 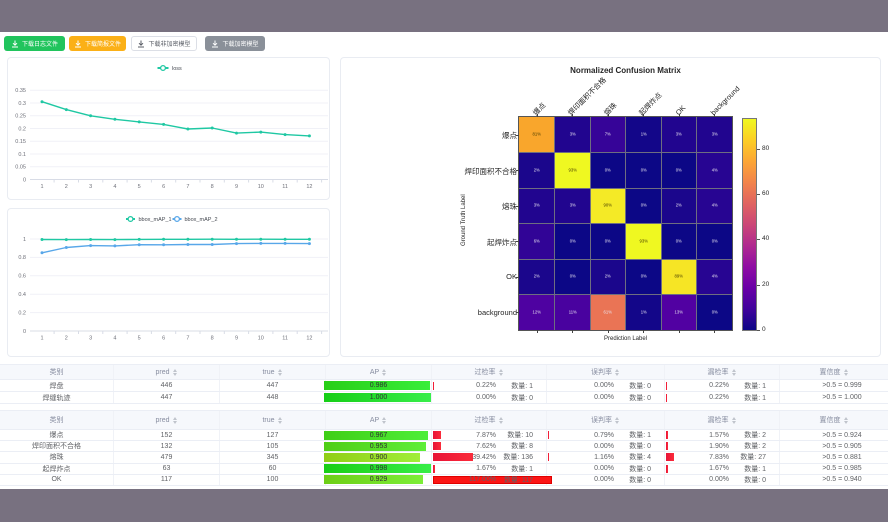 What do you see at coordinates (20, 168) in the screenshot?
I see `svg-text: 0.05` at bounding box center [20, 168].